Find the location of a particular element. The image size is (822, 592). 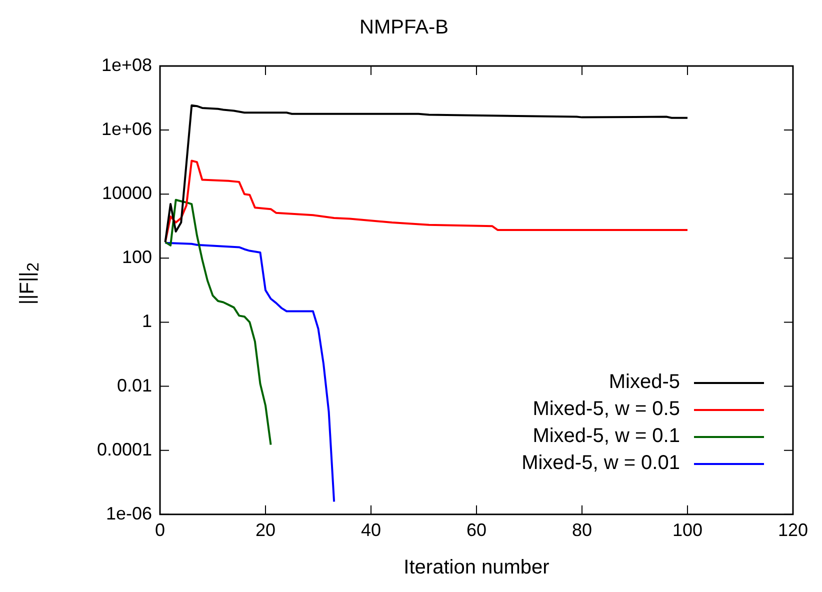

y-tick-label: 0.0001 is located at coordinates (124, 449).